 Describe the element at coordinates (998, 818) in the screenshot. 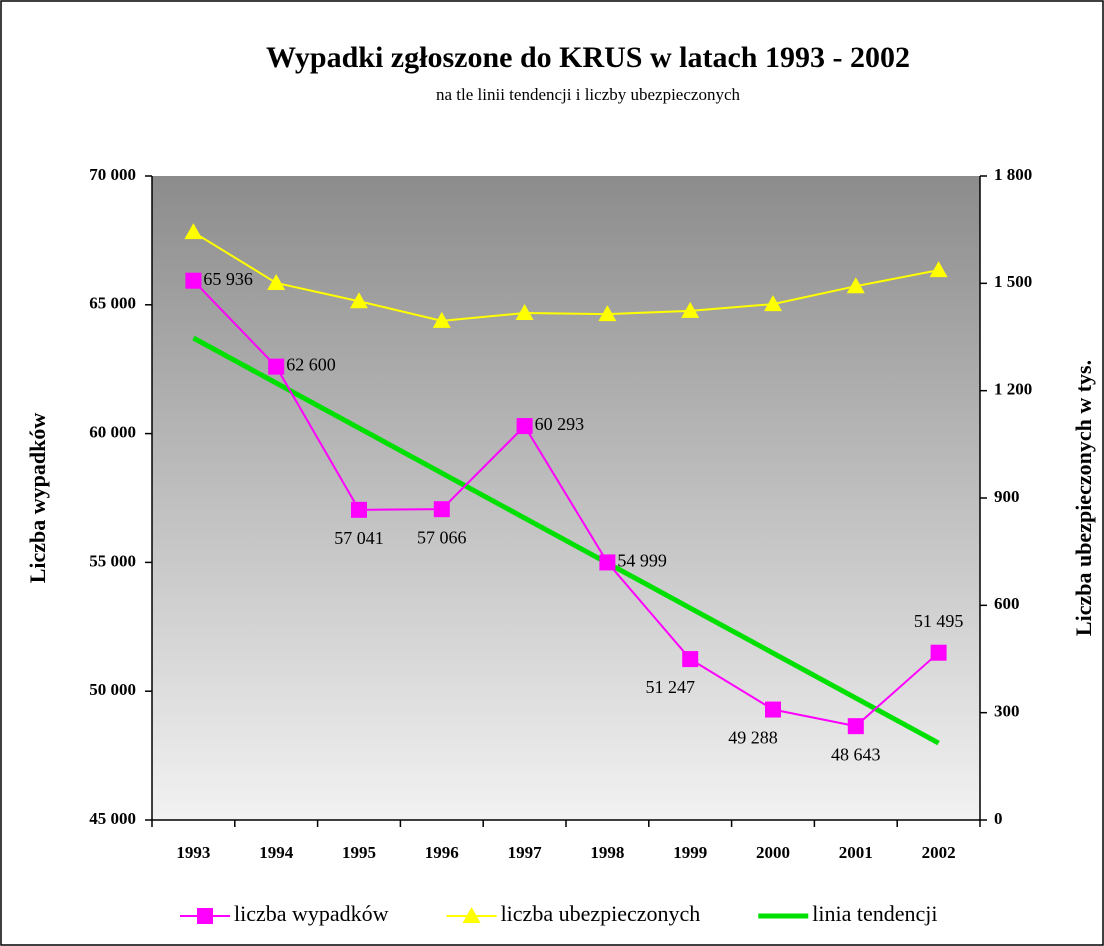

I see `y2-tick-label: 0` at that location.